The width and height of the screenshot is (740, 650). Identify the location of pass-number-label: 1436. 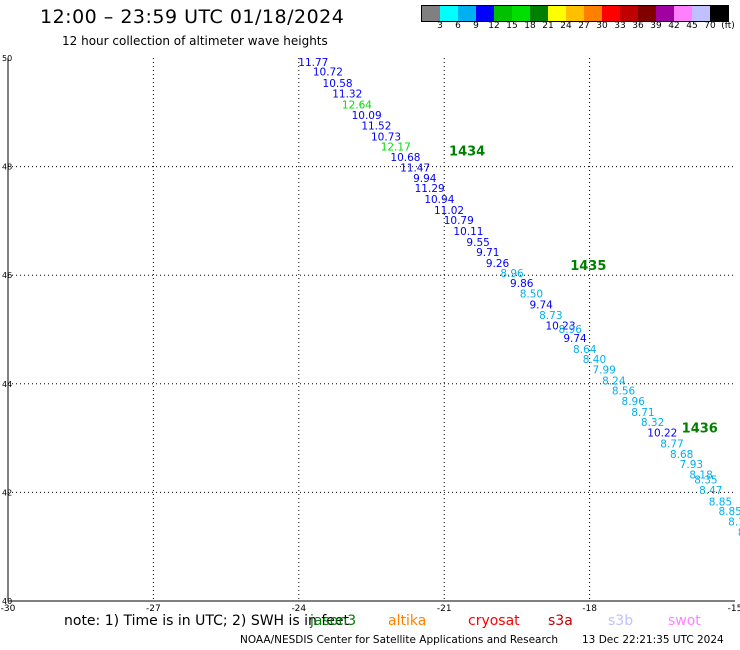
(700, 429).